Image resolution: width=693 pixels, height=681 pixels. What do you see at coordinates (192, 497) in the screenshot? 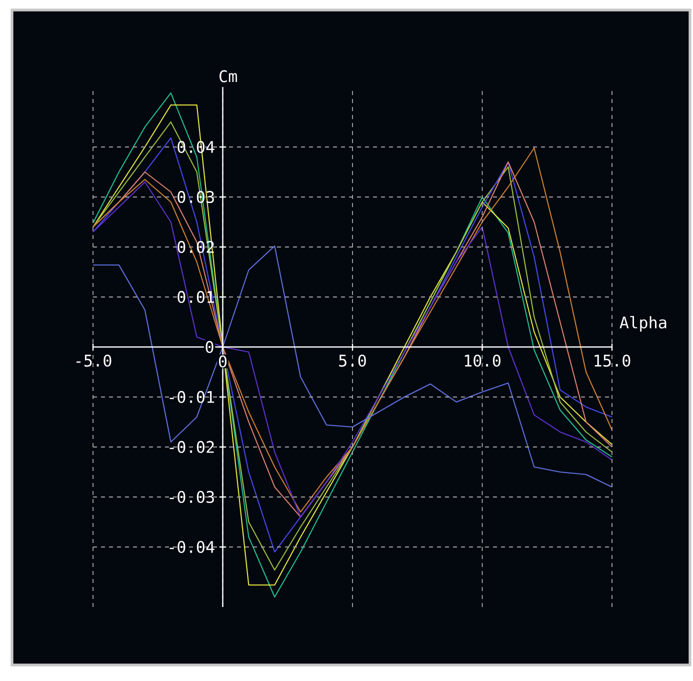
I see `y-tick-label: -0.03` at bounding box center [192, 497].